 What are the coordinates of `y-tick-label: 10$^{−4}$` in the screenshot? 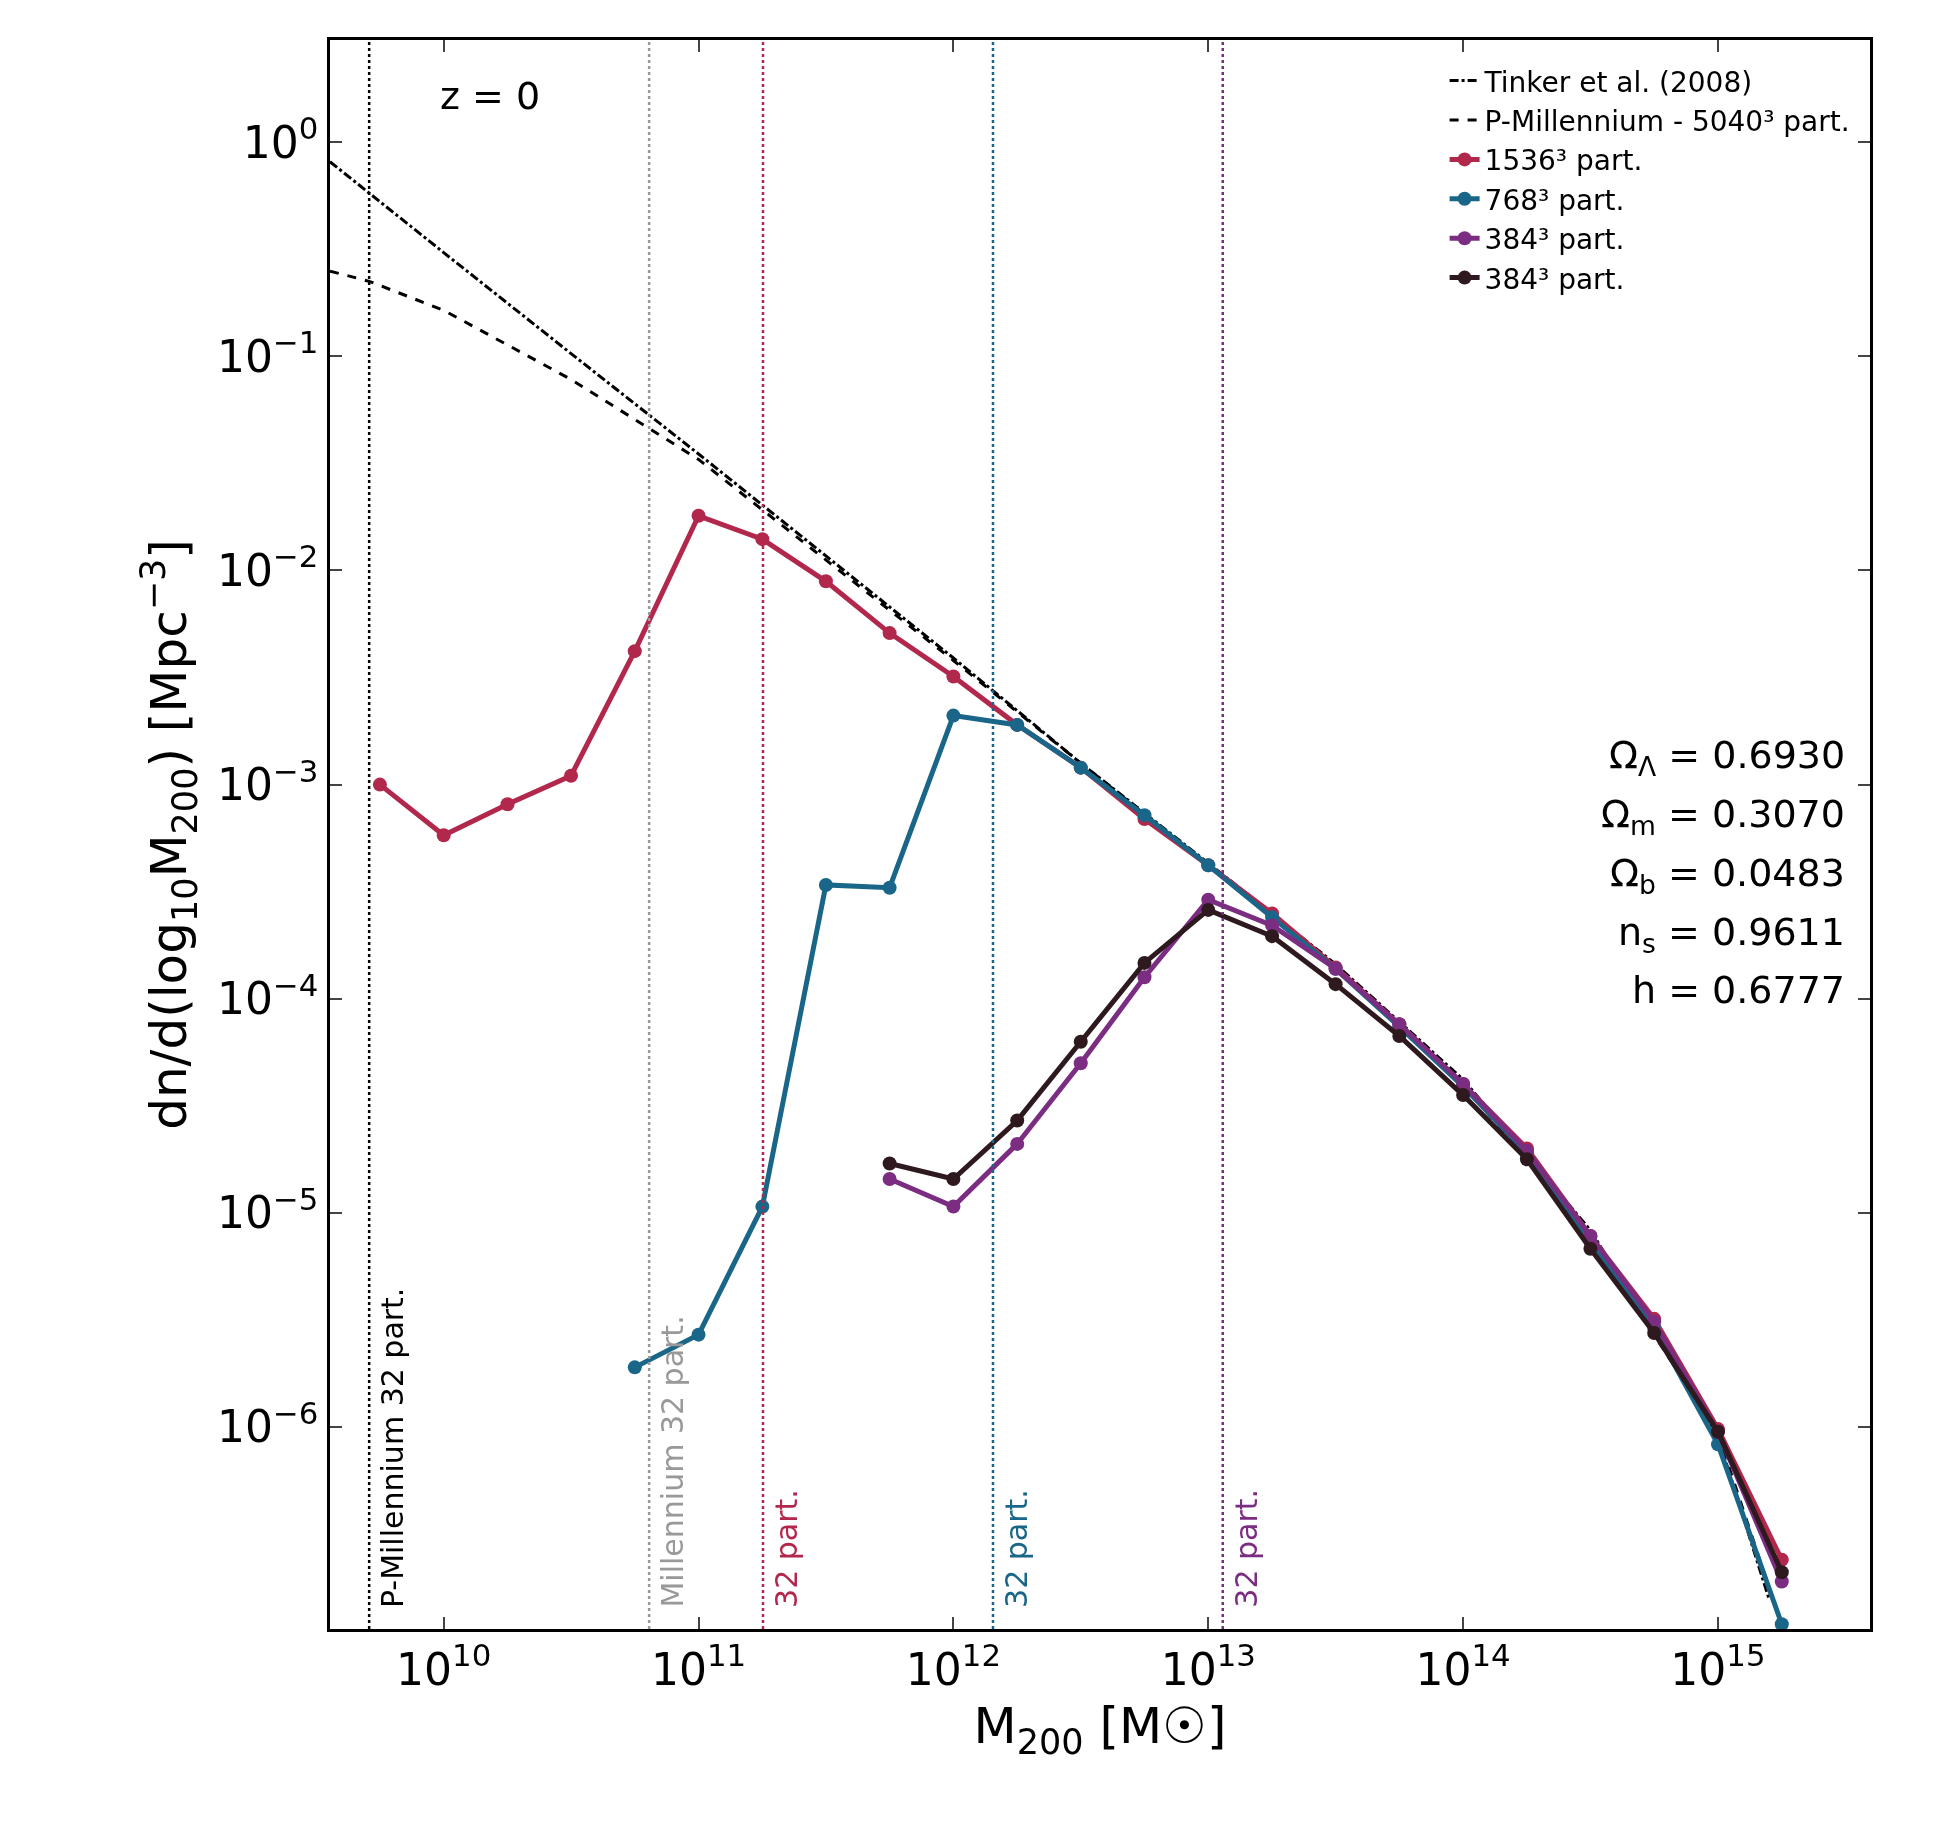 It's located at (268, 995).